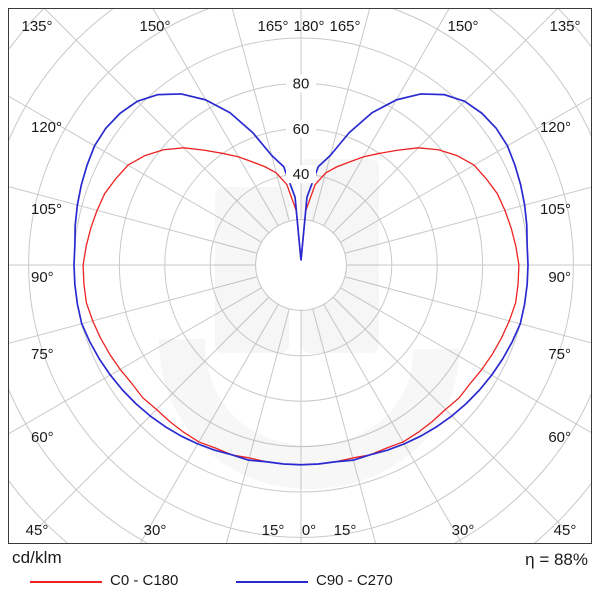 The height and width of the screenshot is (600, 600). What do you see at coordinates (301, 174) in the screenshot?
I see `svg-text: 40` at bounding box center [301, 174].